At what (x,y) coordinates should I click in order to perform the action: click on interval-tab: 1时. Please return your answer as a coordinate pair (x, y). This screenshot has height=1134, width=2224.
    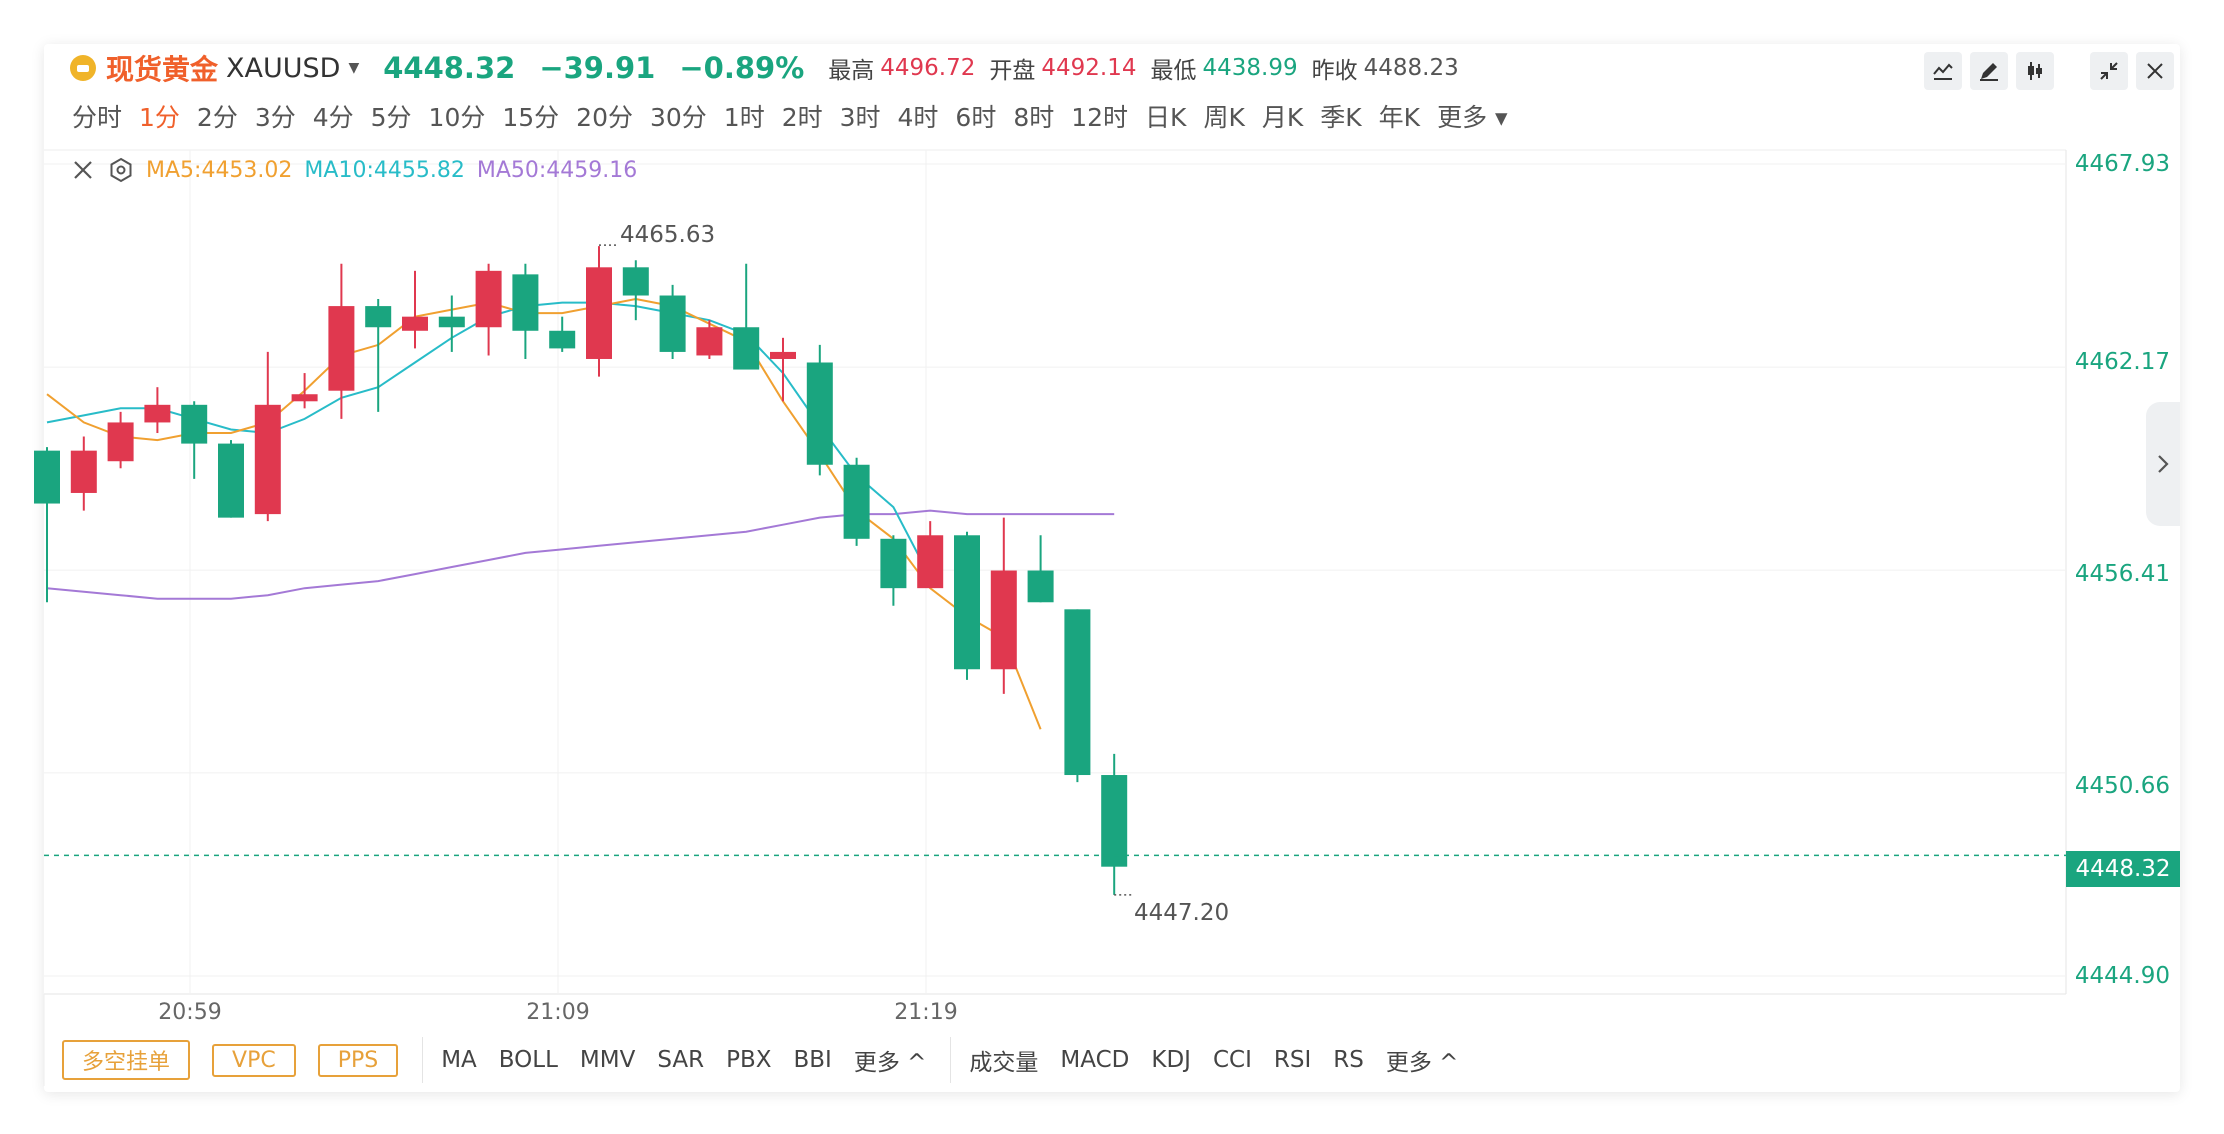
    Looking at the image, I should click on (744, 117).